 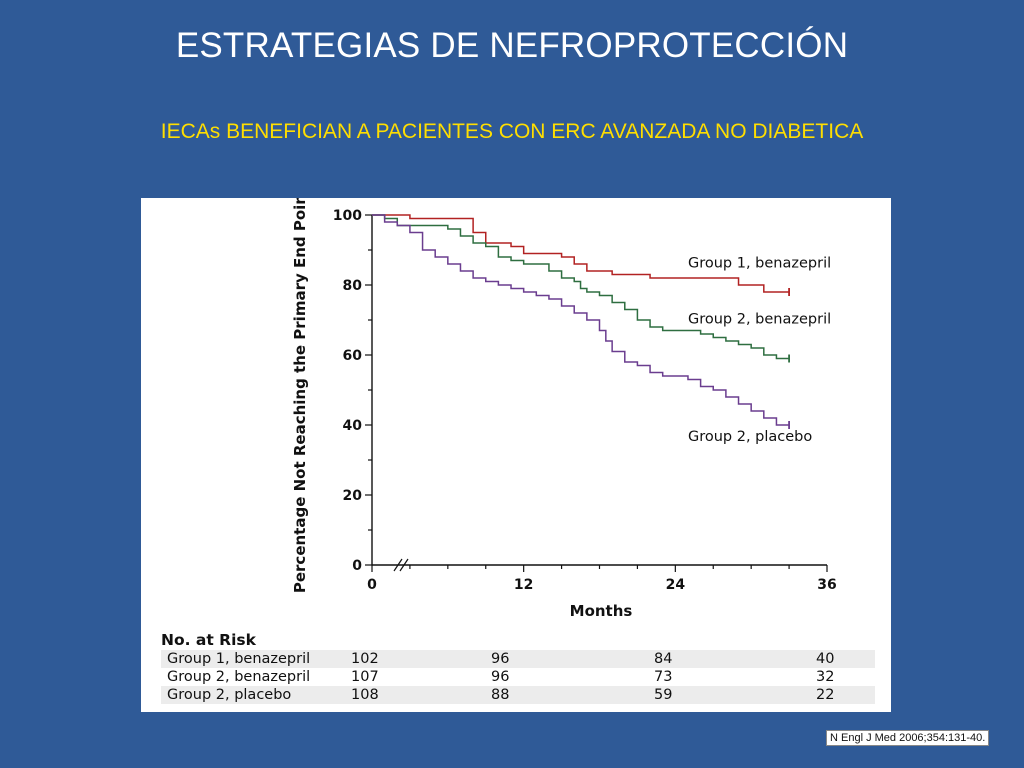 What do you see at coordinates (500, 695) in the screenshot?
I see `risk-count: 88` at bounding box center [500, 695].